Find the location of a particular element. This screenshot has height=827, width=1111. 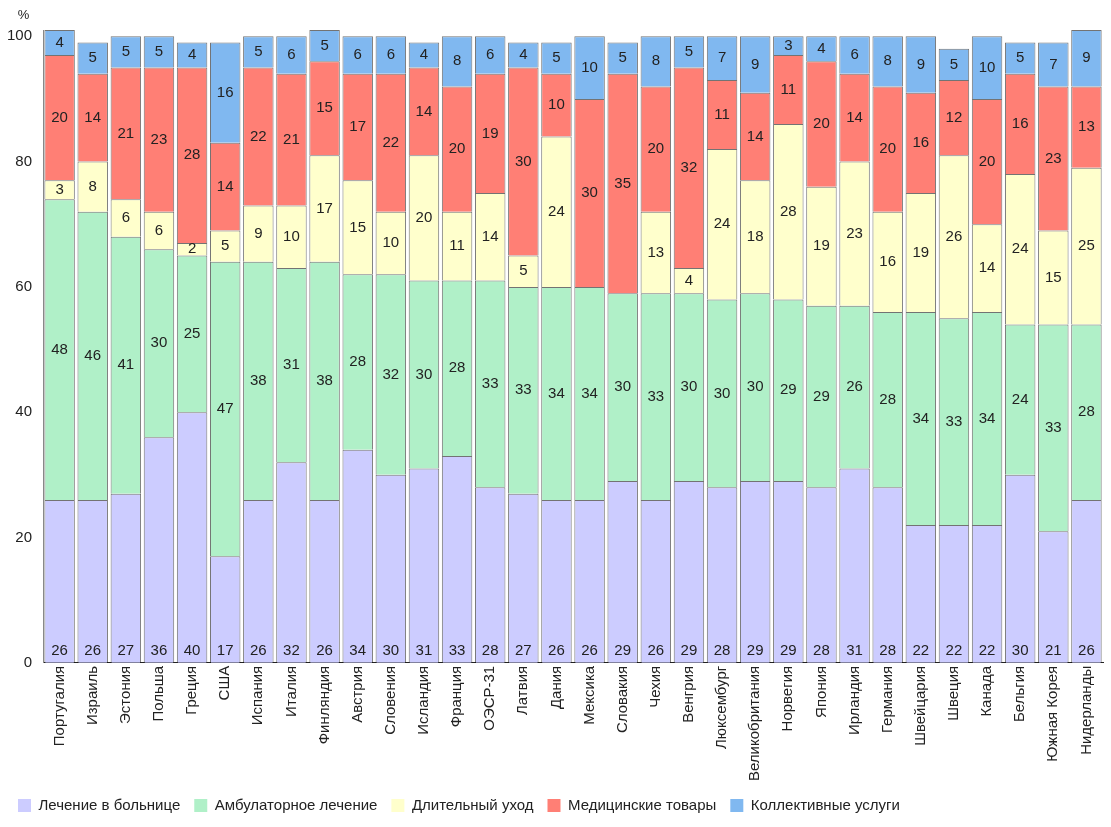

data-label: 41 is located at coordinates (126, 364).